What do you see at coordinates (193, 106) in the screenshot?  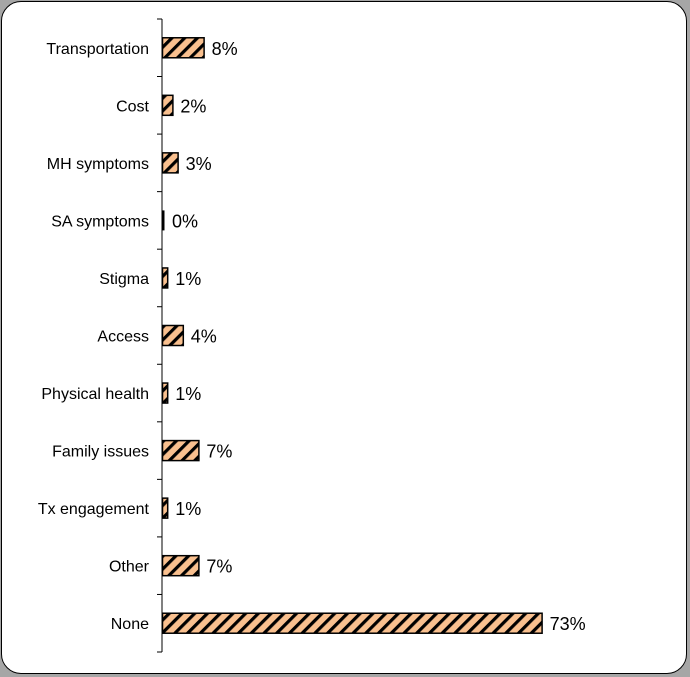 I see `data-label: 2%` at bounding box center [193, 106].